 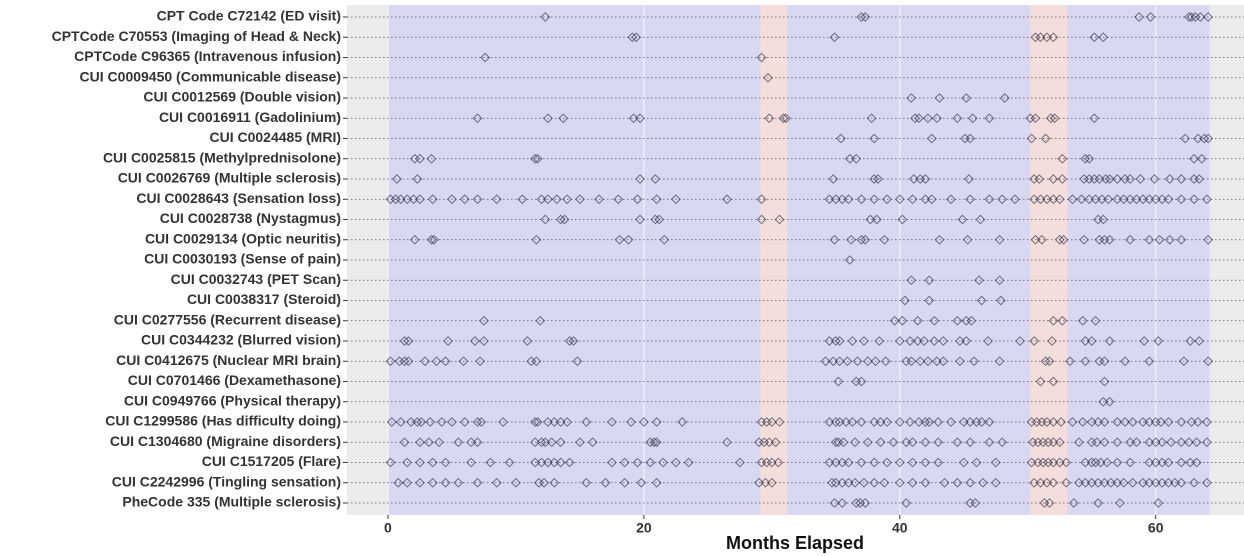 I want to click on y-tick-label: CUI C0012569 (Double vision), so click(x=242, y=97).